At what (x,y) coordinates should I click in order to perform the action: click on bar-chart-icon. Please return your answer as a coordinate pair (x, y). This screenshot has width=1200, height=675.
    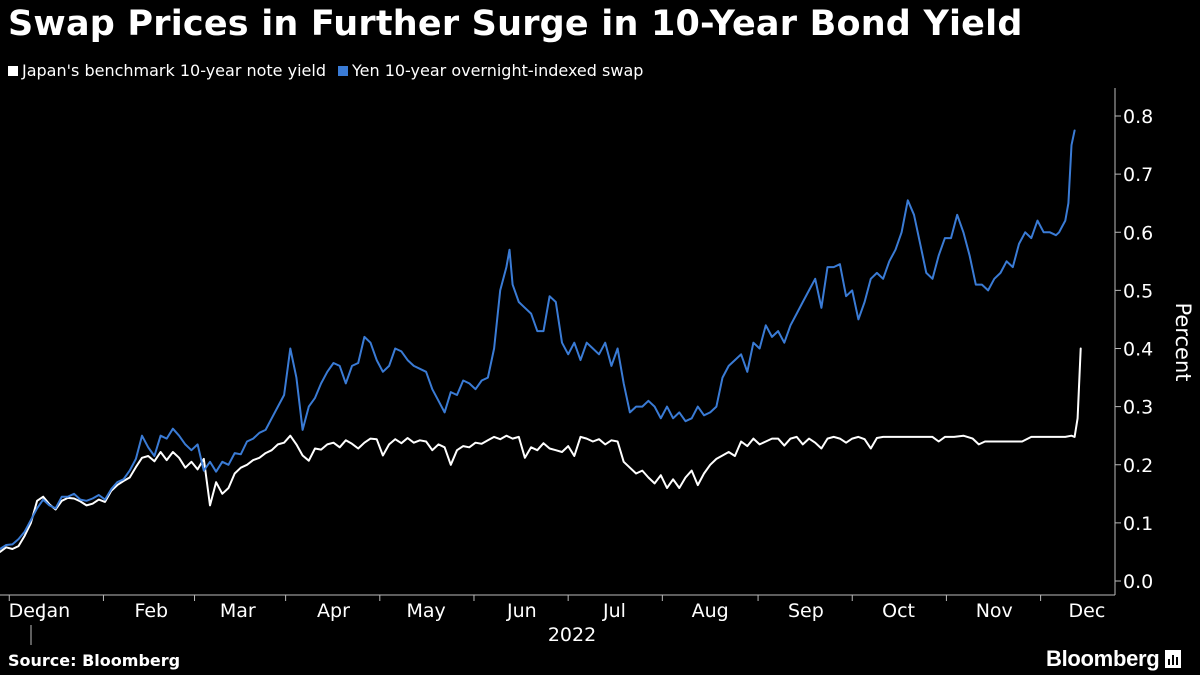
    Looking at the image, I should click on (1173, 659).